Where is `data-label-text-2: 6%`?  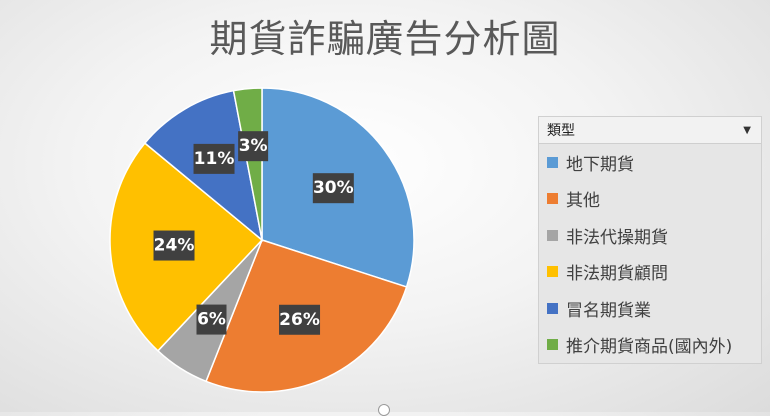 data-label-text-2: 6% is located at coordinates (211, 320).